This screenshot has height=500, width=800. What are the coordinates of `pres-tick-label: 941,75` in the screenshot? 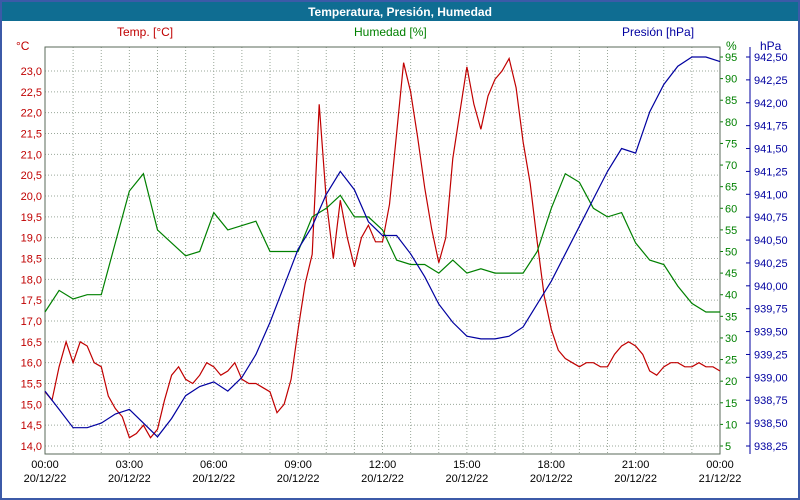 It's located at (771, 127).